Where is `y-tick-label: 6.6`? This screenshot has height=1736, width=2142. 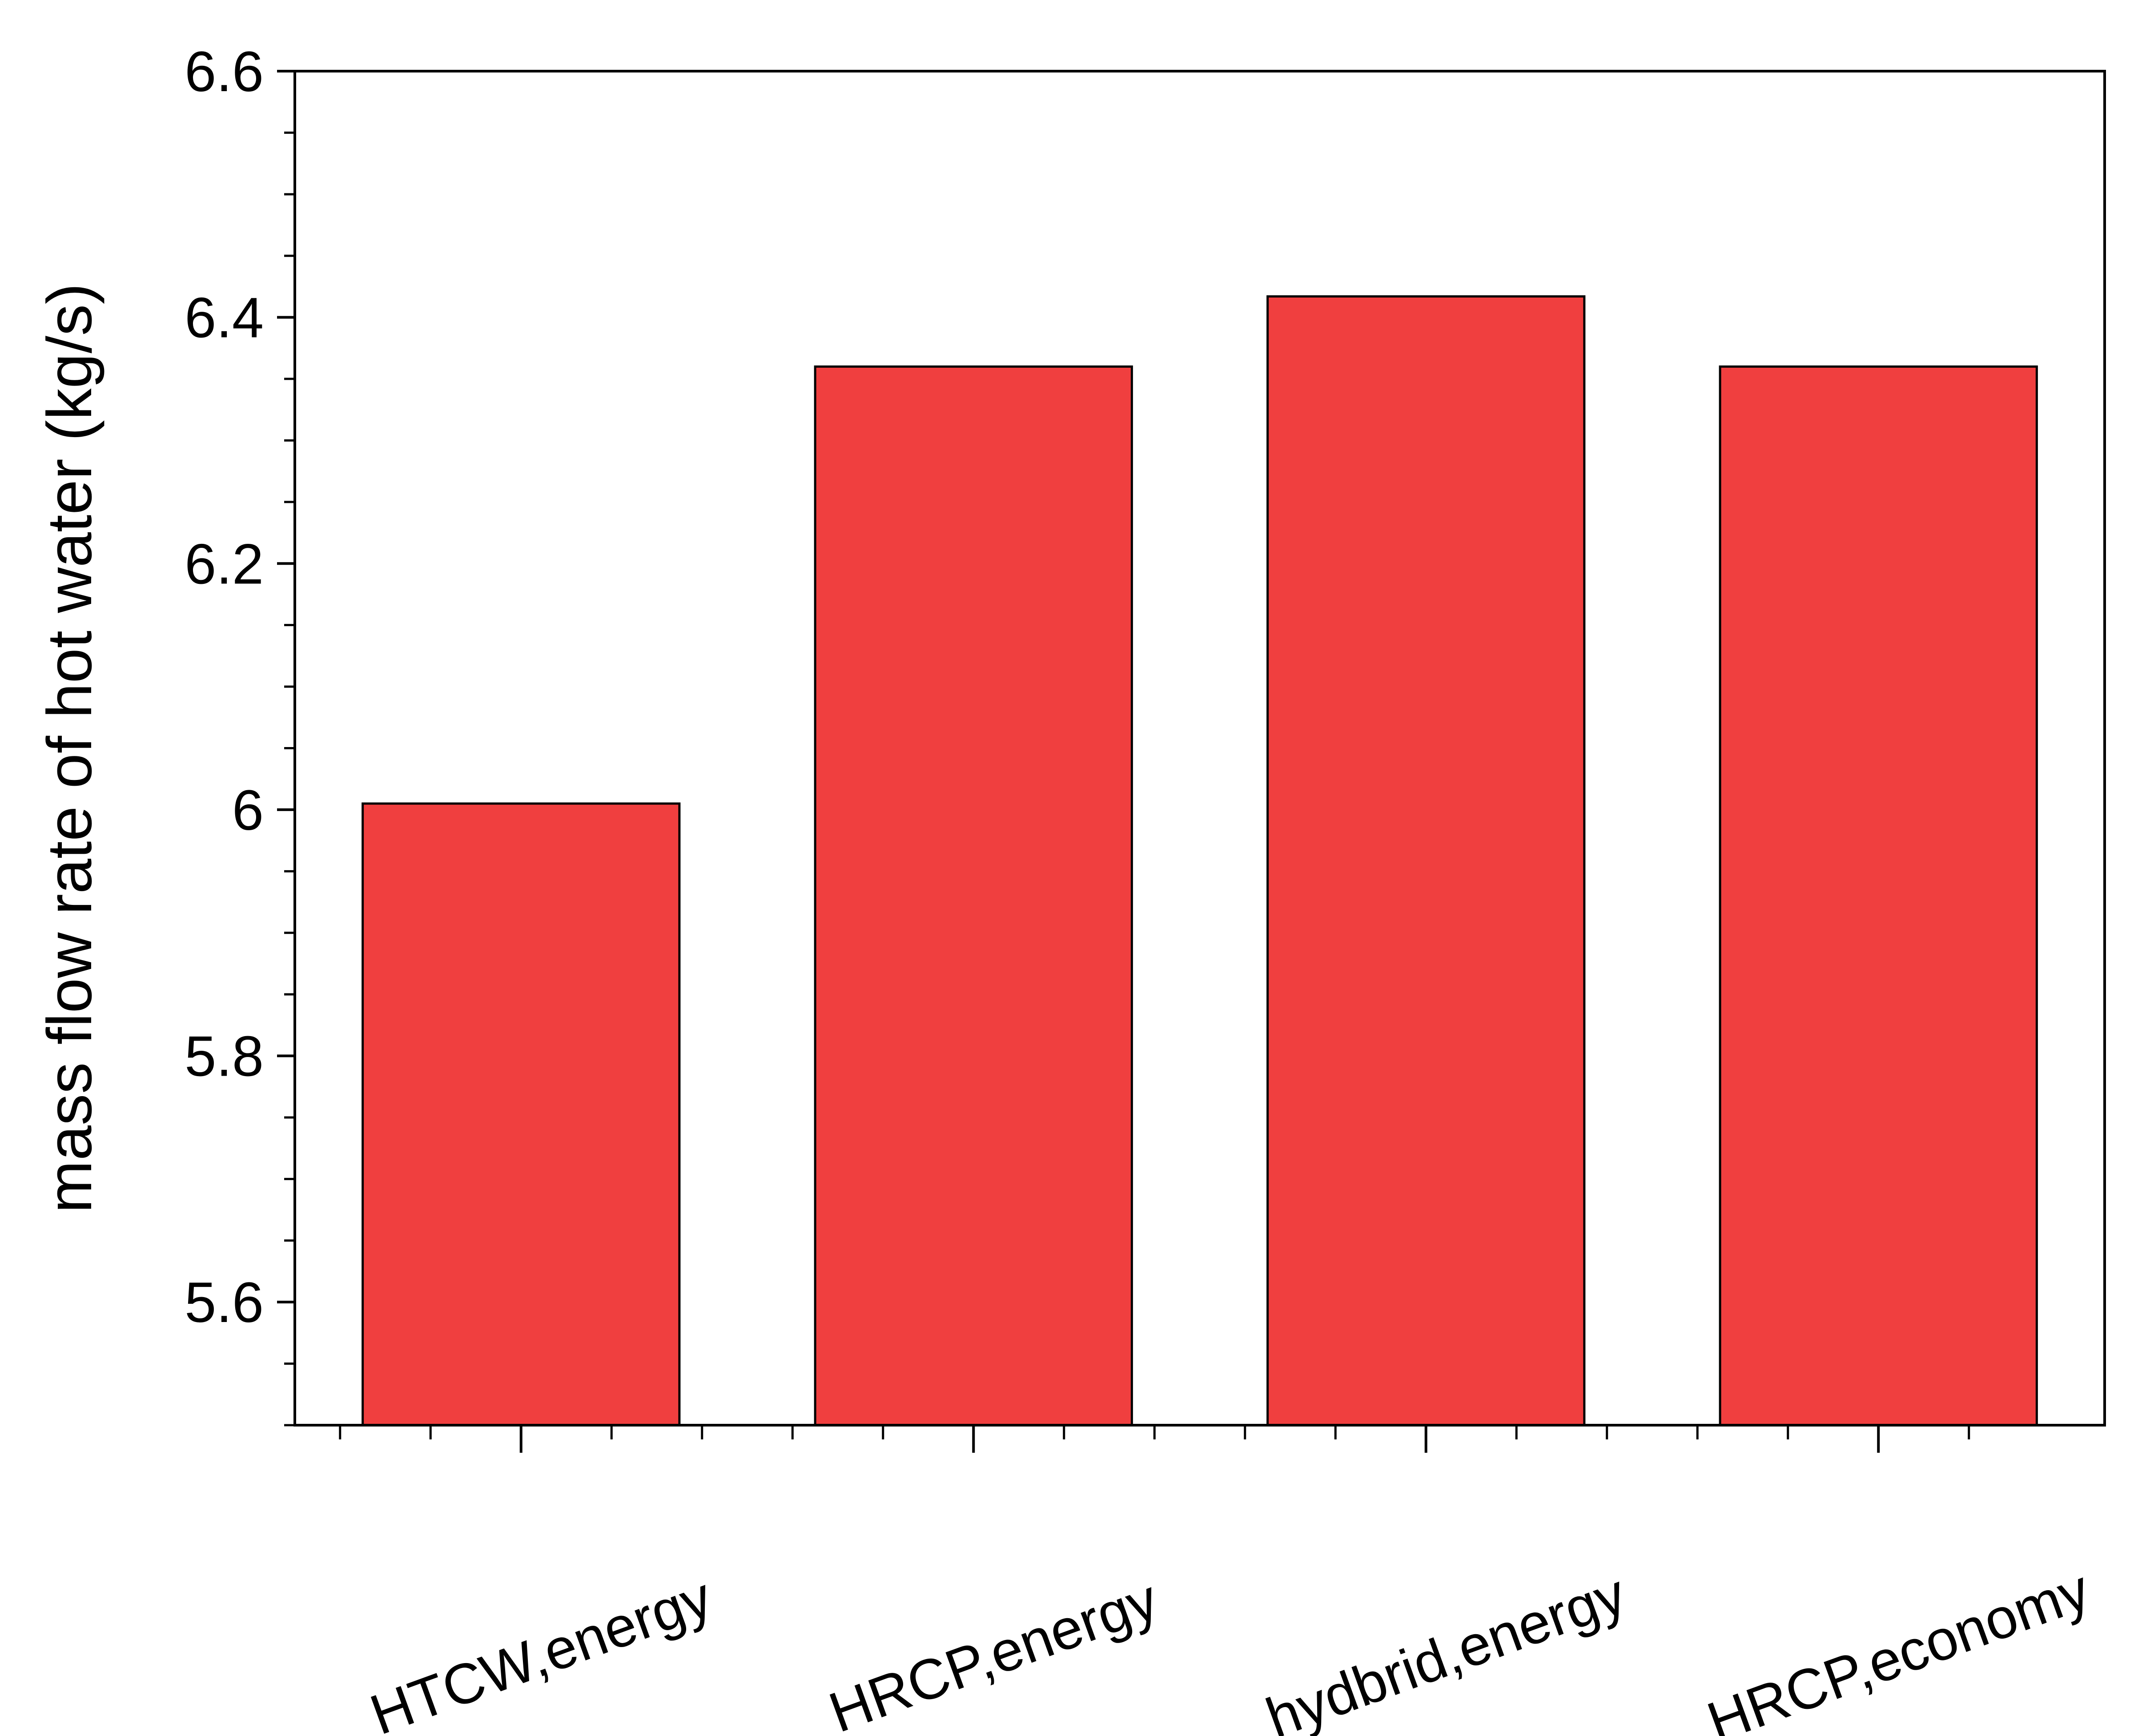
y-tick-label: 6.6 is located at coordinates (225, 72).